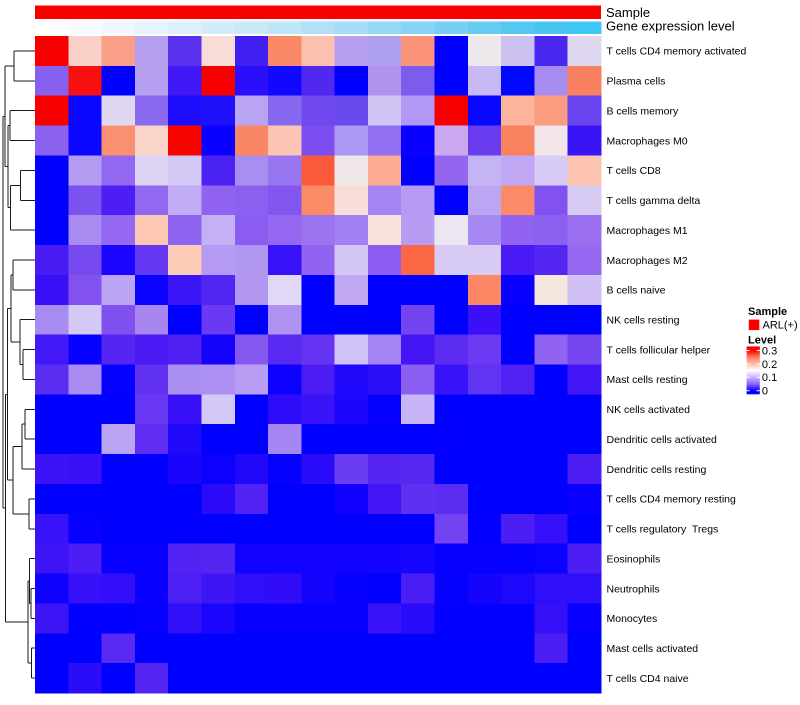 This screenshot has width=800, height=705. Describe the element at coordinates (654, 201) in the screenshot. I see `svg-text: T cells gamma delta` at that location.